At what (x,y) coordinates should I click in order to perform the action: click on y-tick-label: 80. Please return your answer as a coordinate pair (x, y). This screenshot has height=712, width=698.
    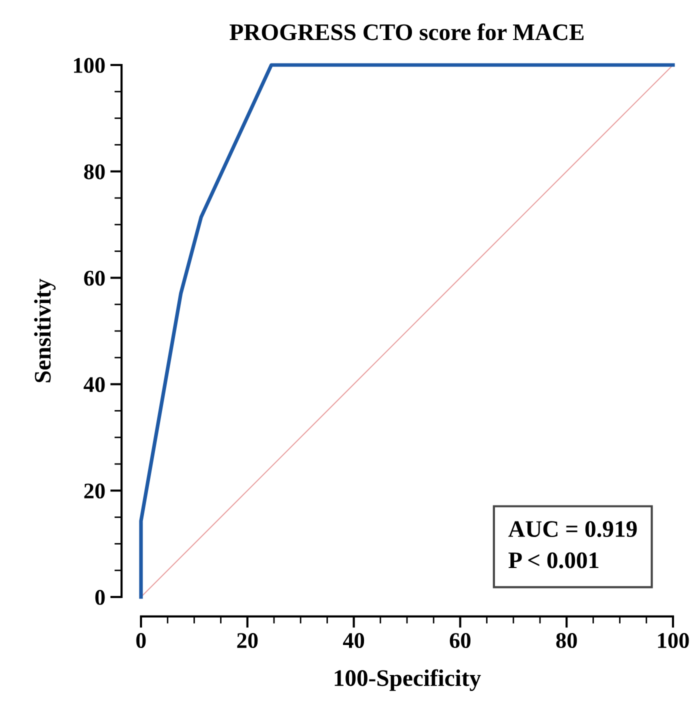
    Looking at the image, I should click on (94, 172).